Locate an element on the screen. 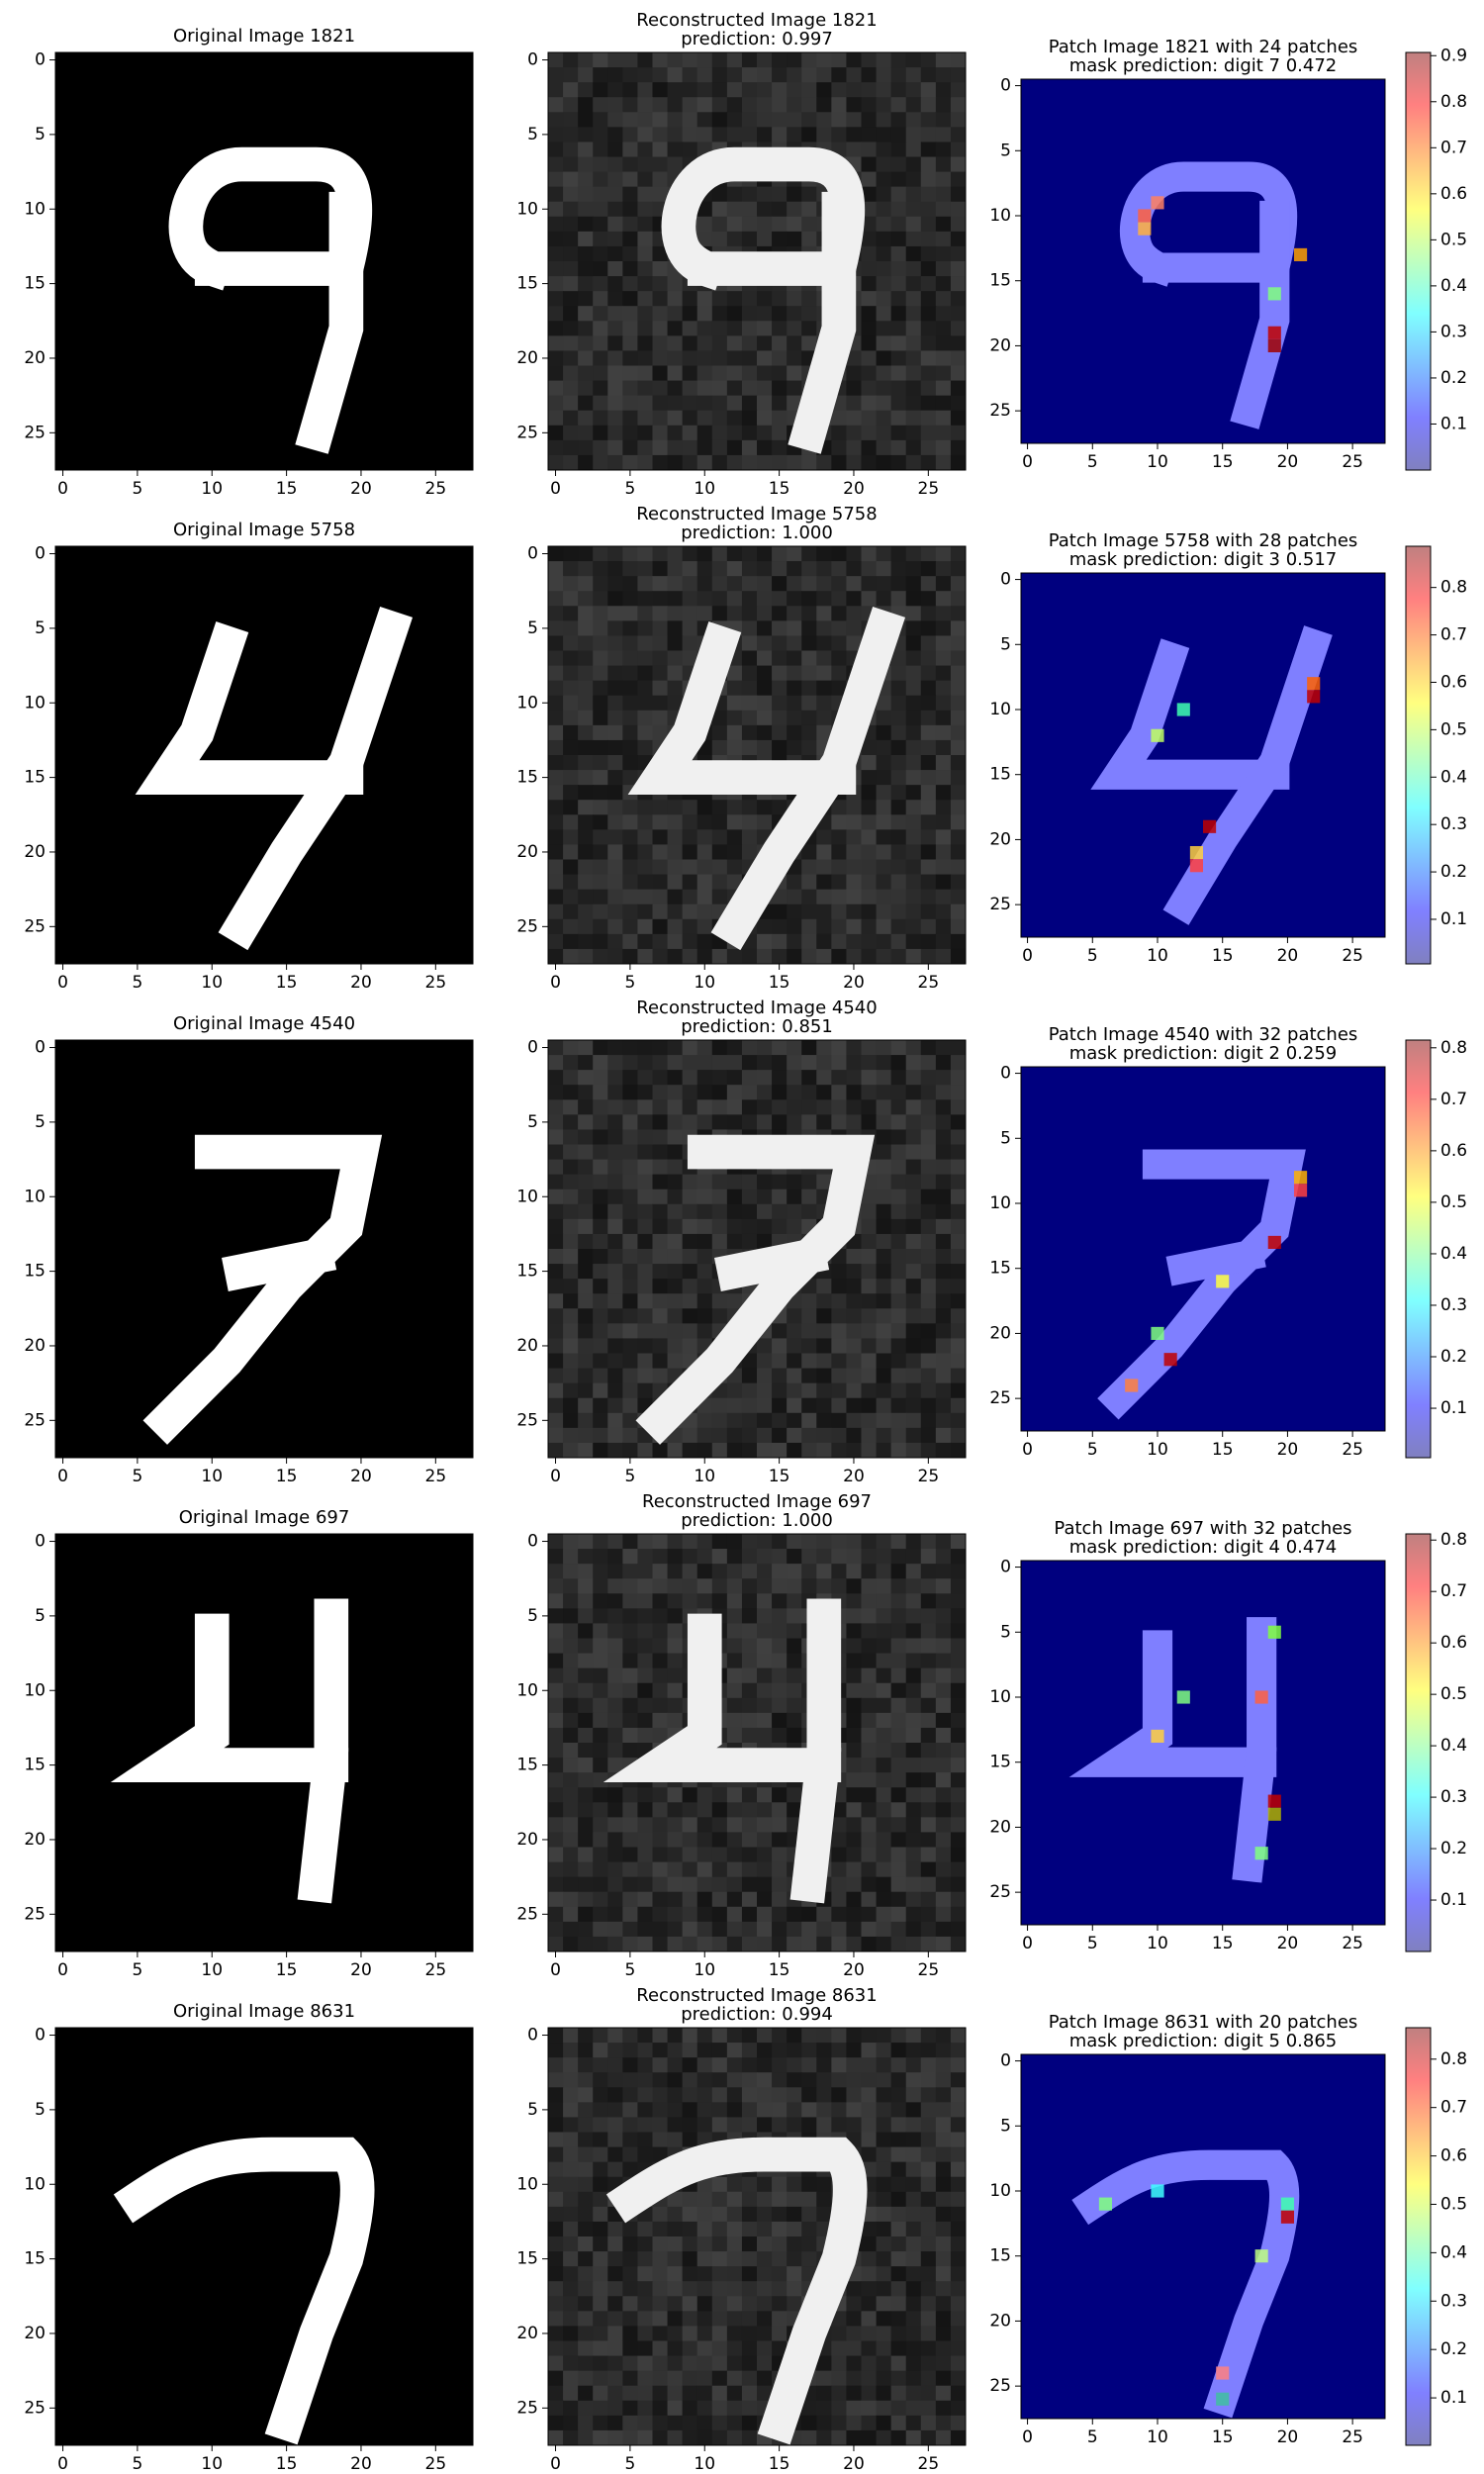  digit-stroke is located at coordinates (249, 708).